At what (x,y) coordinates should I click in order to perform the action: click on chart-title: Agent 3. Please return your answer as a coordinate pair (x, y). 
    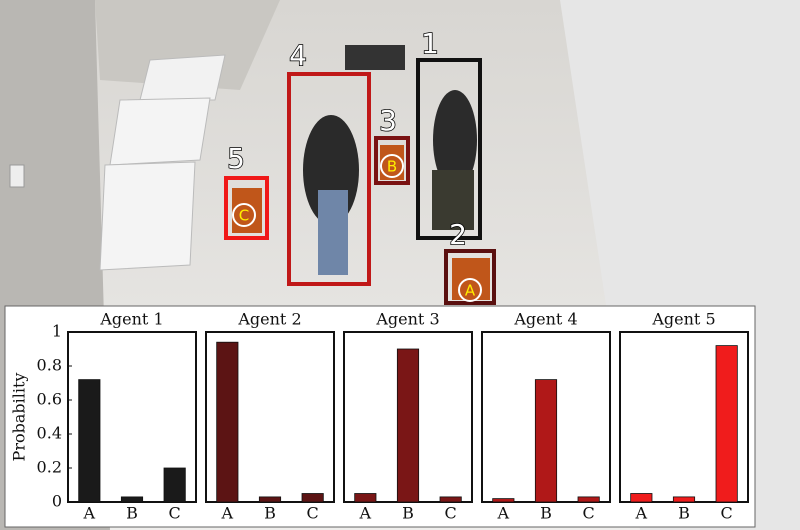
    Looking at the image, I should click on (407, 319).